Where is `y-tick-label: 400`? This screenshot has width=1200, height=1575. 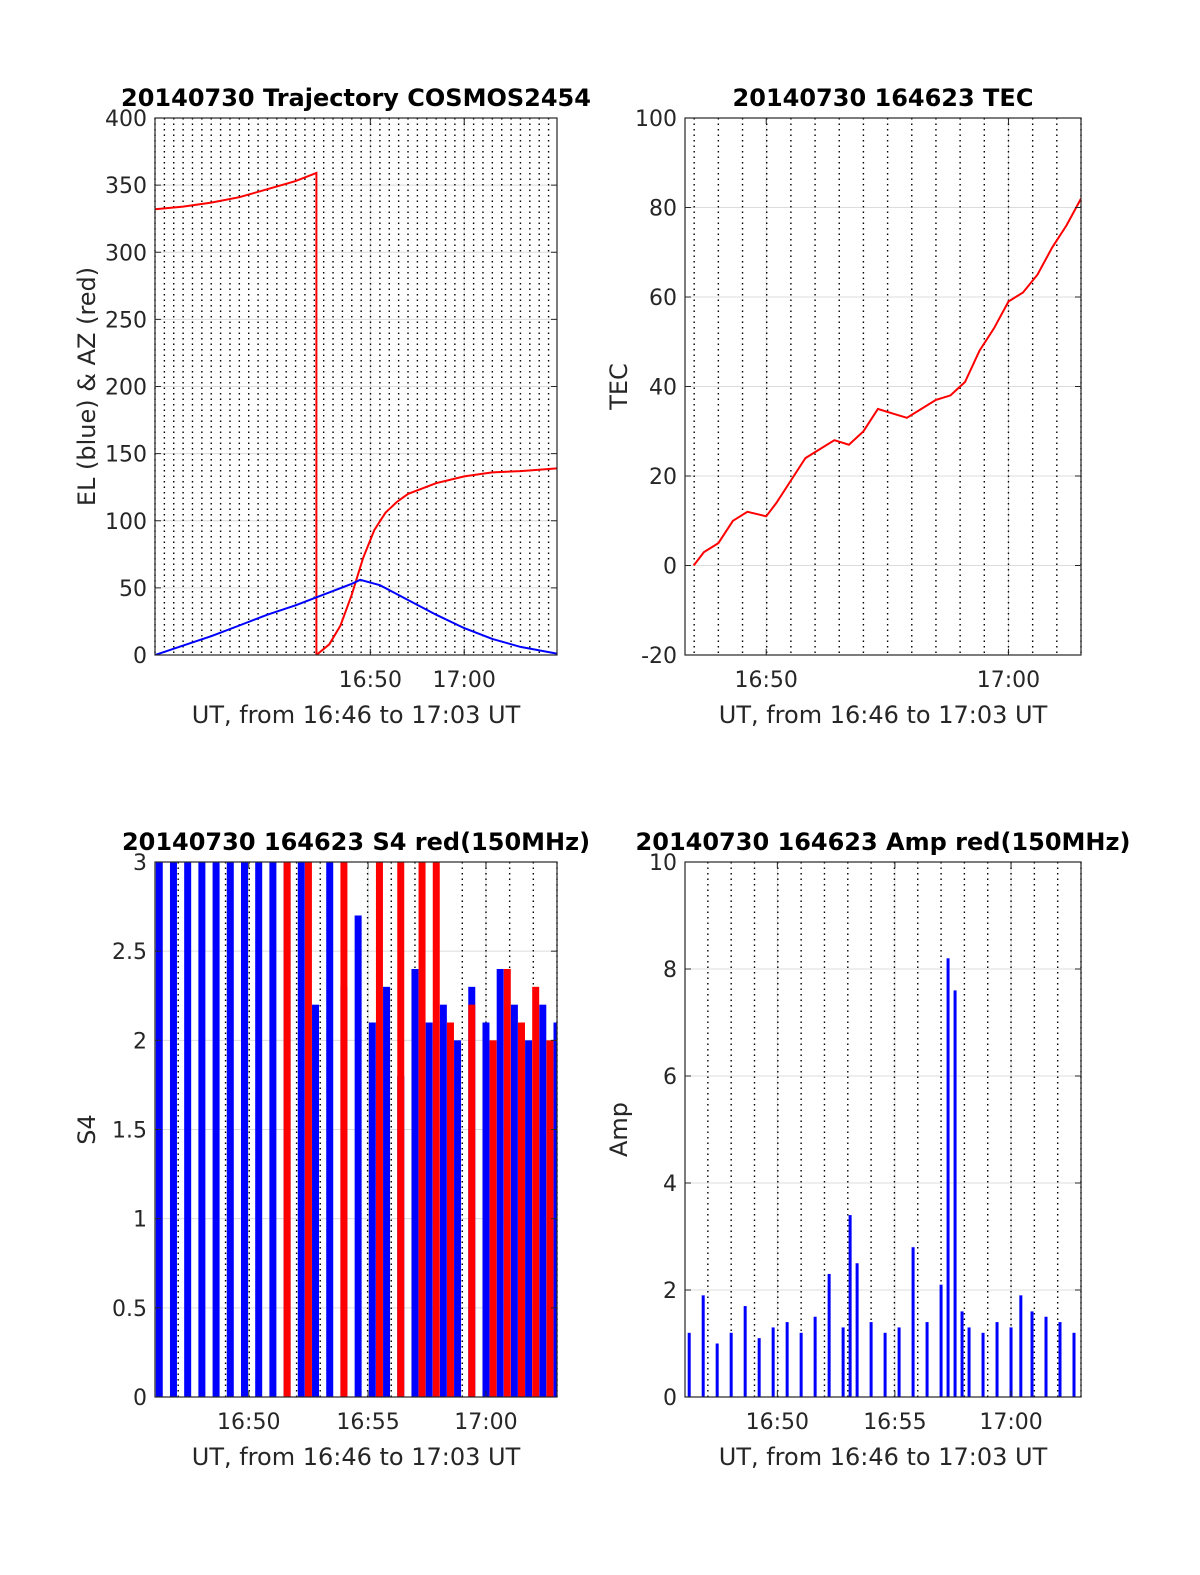
y-tick-label: 400 is located at coordinates (126, 119).